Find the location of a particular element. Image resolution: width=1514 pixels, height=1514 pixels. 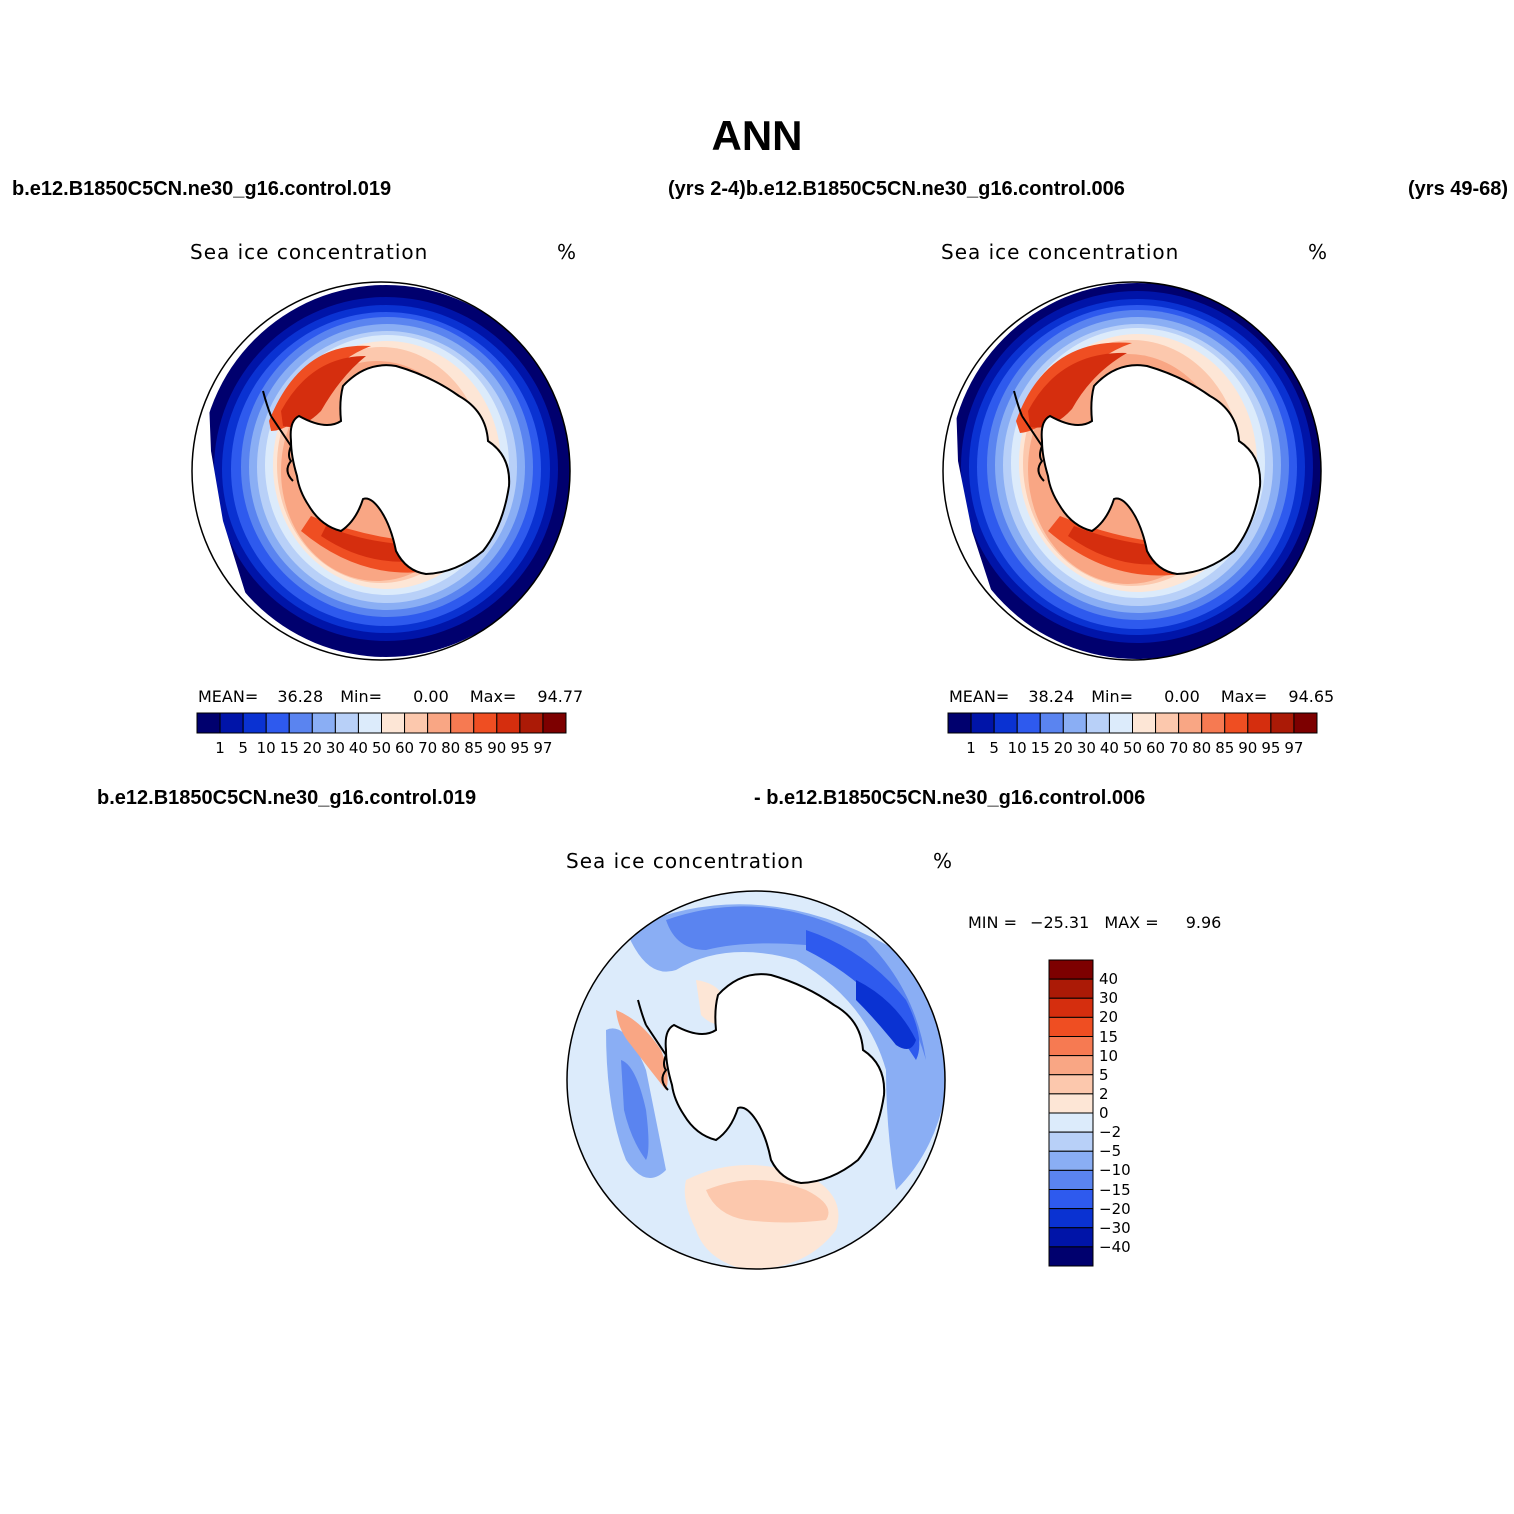

panel1-colorbar-tick-label: 70 is located at coordinates (428, 748).